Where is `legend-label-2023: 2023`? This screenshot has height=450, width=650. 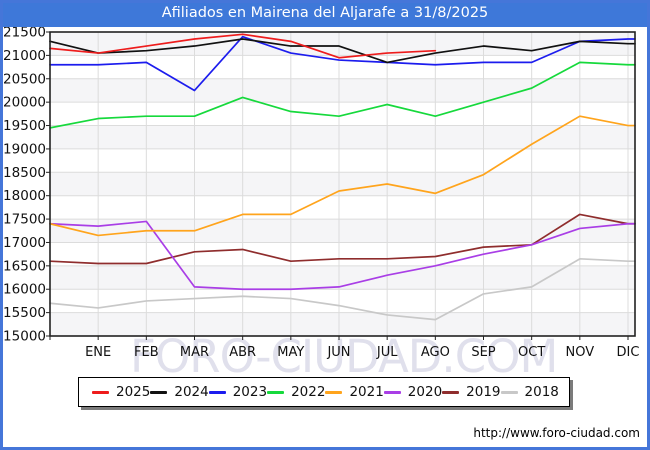 legend-label-2023: 2023 is located at coordinates (250, 392).